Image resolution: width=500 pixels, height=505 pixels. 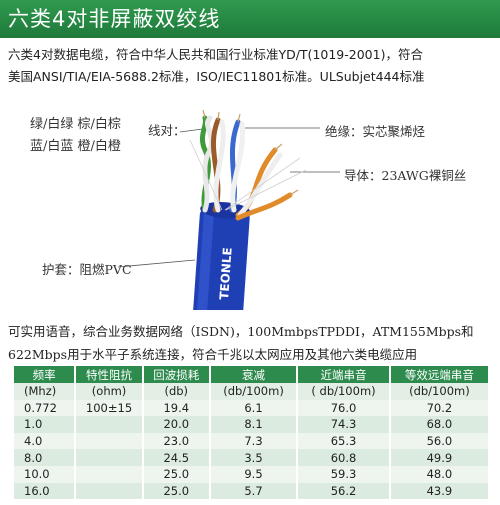 What do you see at coordinates (440, 424) in the screenshot?
I see `table-cell: 68.0` at bounding box center [440, 424].